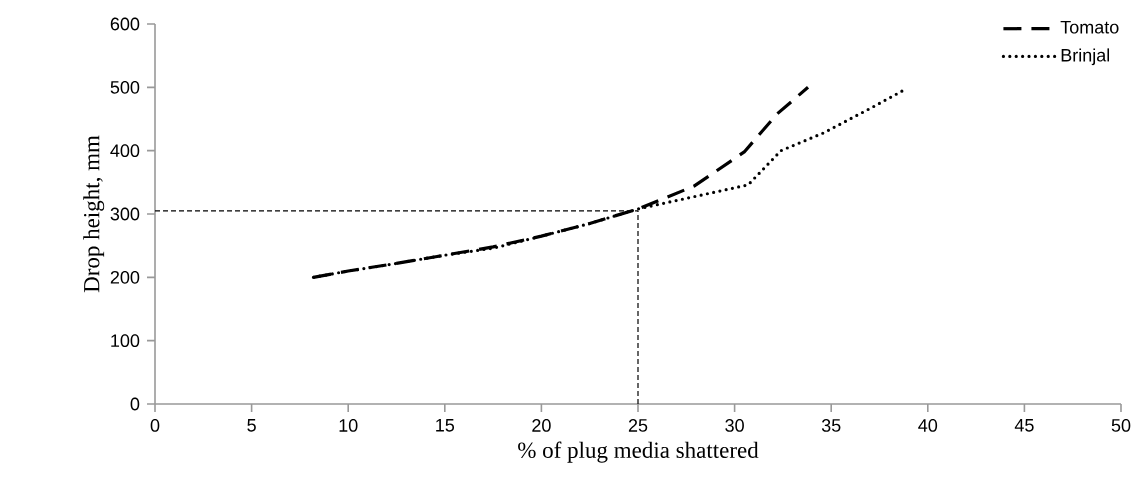 This screenshot has height=504, width=1140. What do you see at coordinates (94, 214) in the screenshot?
I see `y-axis-title: Drop height, mm` at bounding box center [94, 214].